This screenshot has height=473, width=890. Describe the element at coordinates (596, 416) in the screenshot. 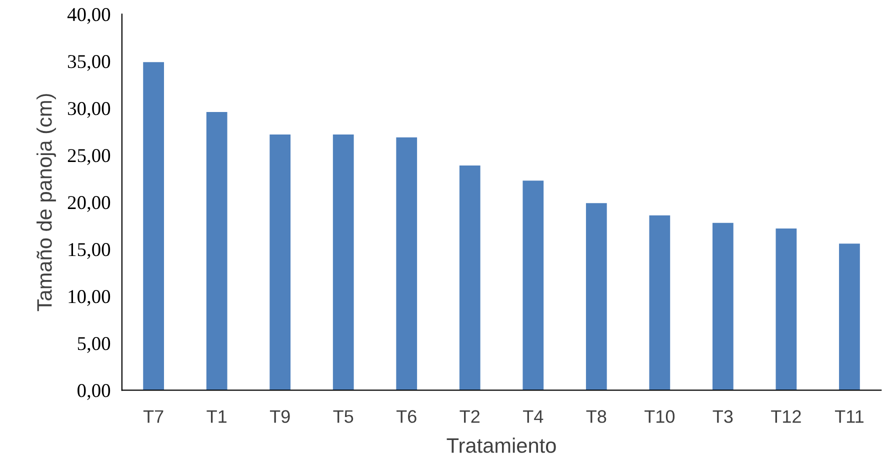

I see `x-tick-label: T8` at that location.